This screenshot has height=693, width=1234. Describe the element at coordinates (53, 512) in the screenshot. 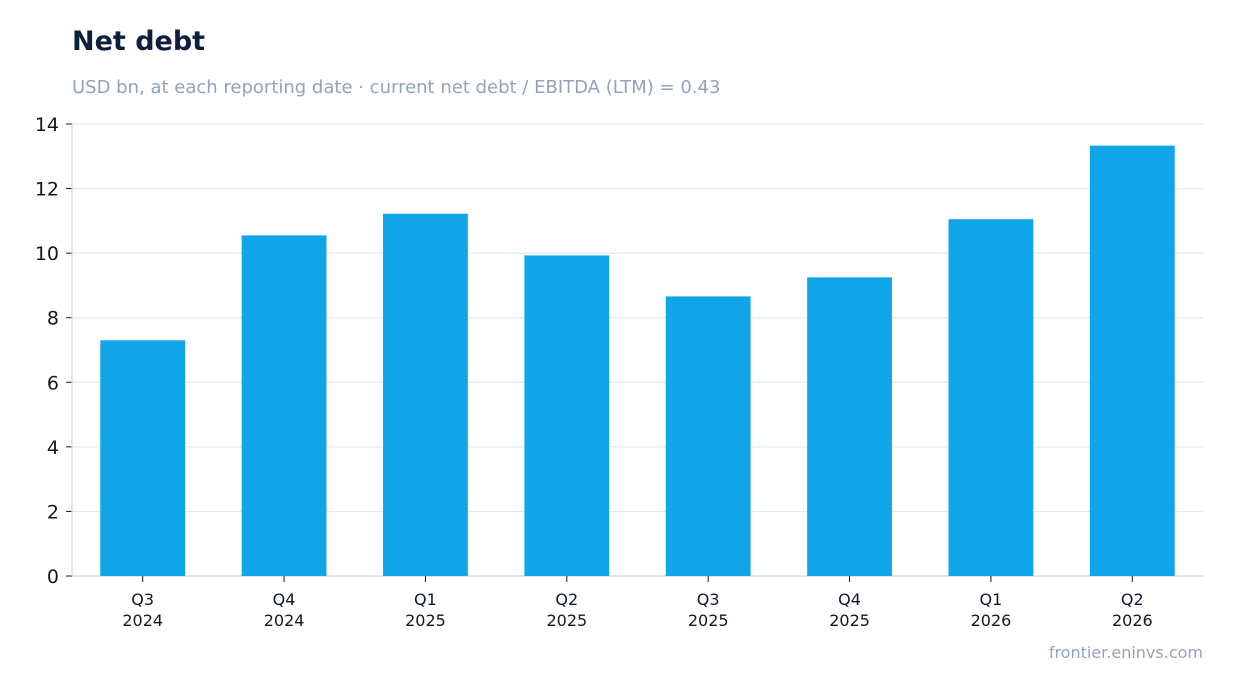

I see `y-tick-label: 2` at that location.